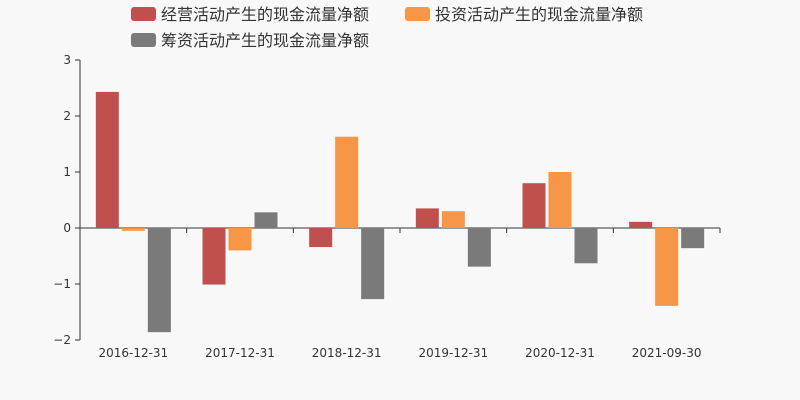  What do you see at coordinates (67, 172) in the screenshot?
I see `y-tick-label: 1` at bounding box center [67, 172].